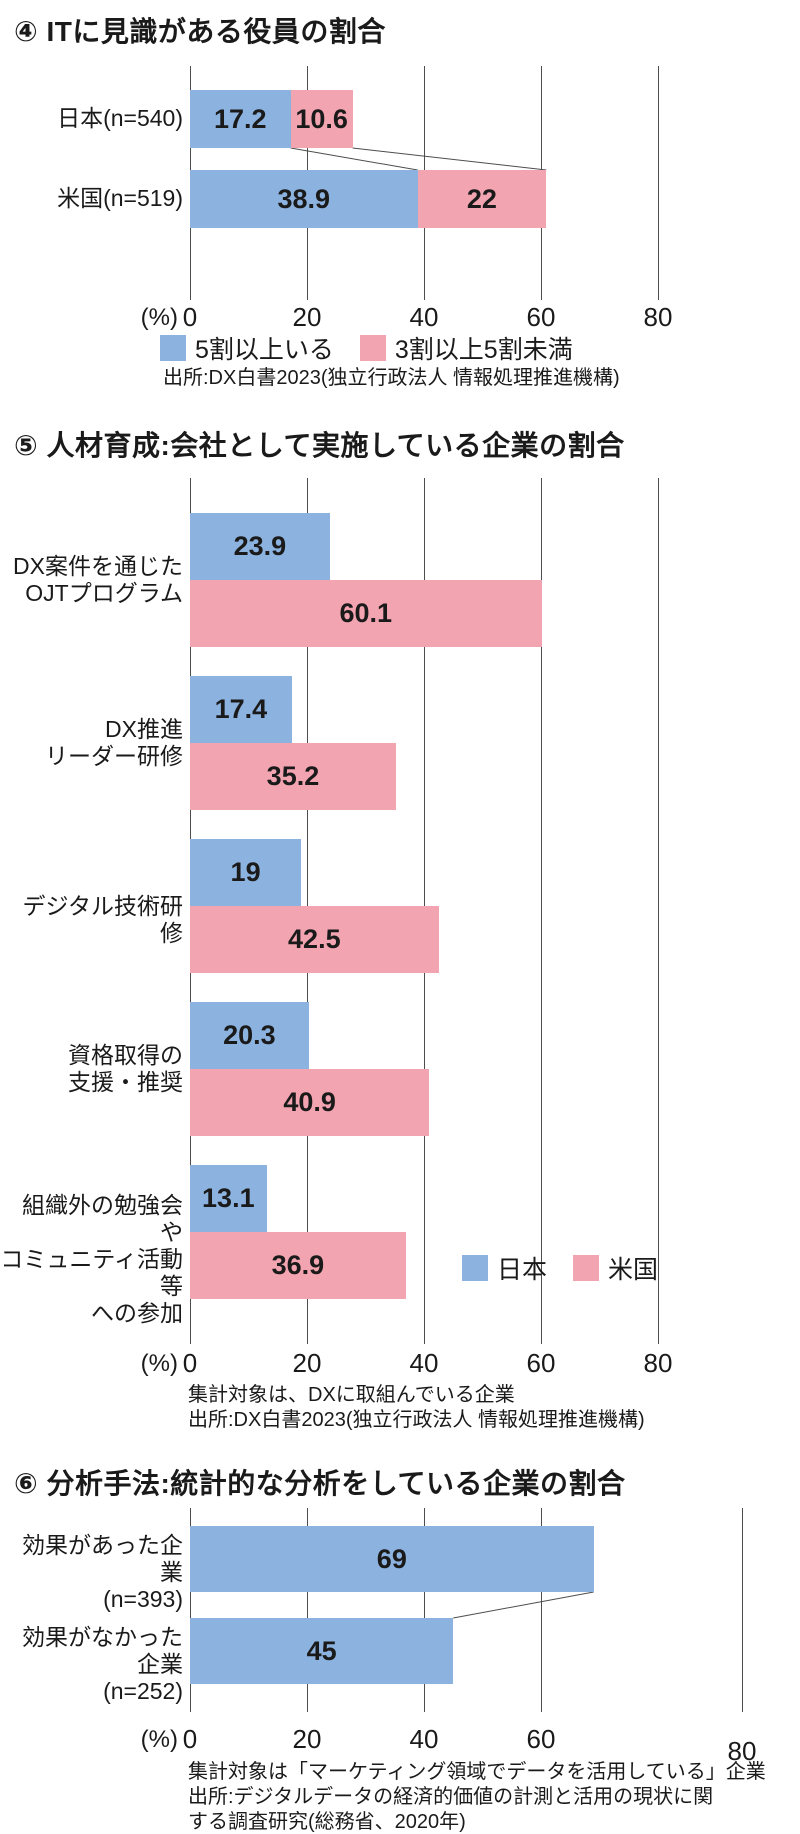 The width and height of the screenshot is (800, 1834). I want to click on chart5-bar-g4-s1-value: 36.9, so click(298, 1265).